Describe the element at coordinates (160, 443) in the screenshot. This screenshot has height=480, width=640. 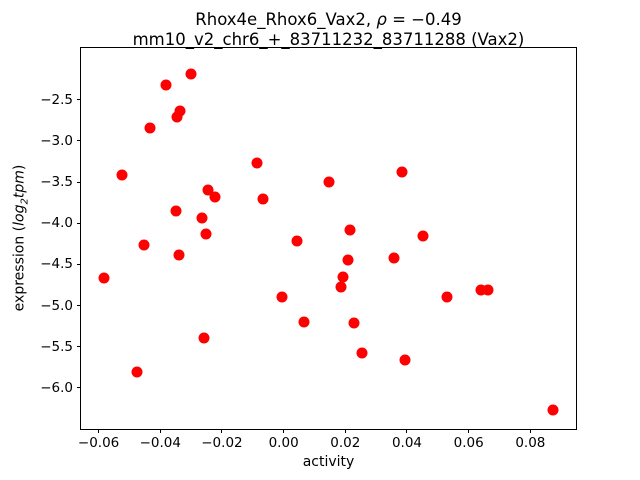
I see `x-tick-label: −0.04` at that location.